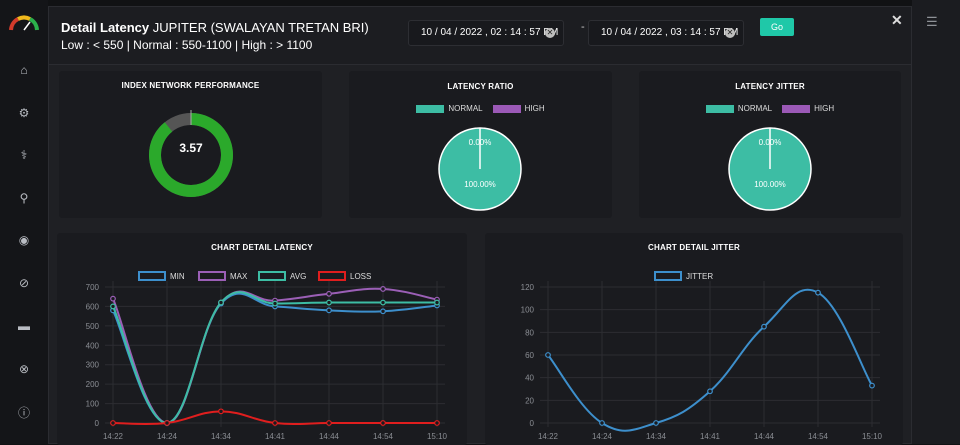 The width and height of the screenshot is (960, 445). What do you see at coordinates (897, 20) in the screenshot?
I see `close-icon: ✕` at bounding box center [897, 20].